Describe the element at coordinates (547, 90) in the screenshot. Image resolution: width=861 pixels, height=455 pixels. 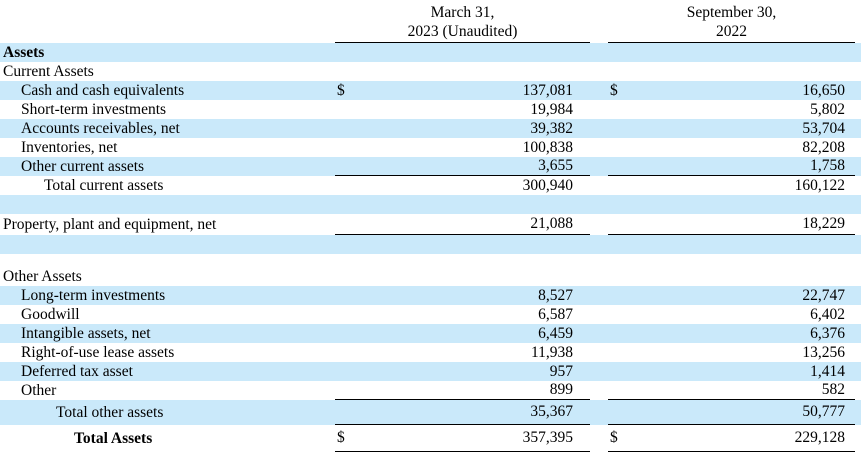
I see `amount-value: 137,081` at that location.